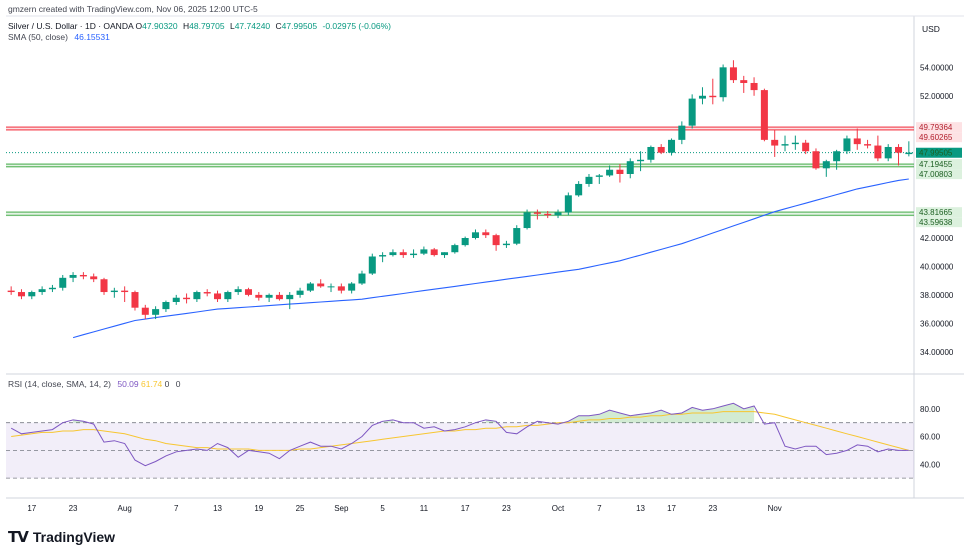 This screenshot has height=556, width=964. I want to click on rsi-sma-value: 61.74, so click(152, 384).